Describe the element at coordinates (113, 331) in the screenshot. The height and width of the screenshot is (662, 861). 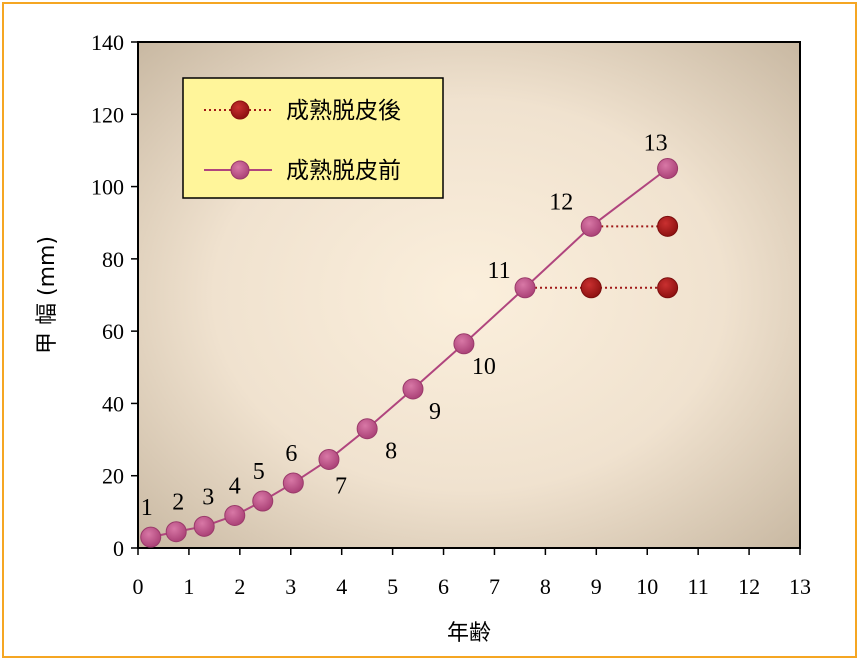
I see `y-tick-label: 60` at that location.